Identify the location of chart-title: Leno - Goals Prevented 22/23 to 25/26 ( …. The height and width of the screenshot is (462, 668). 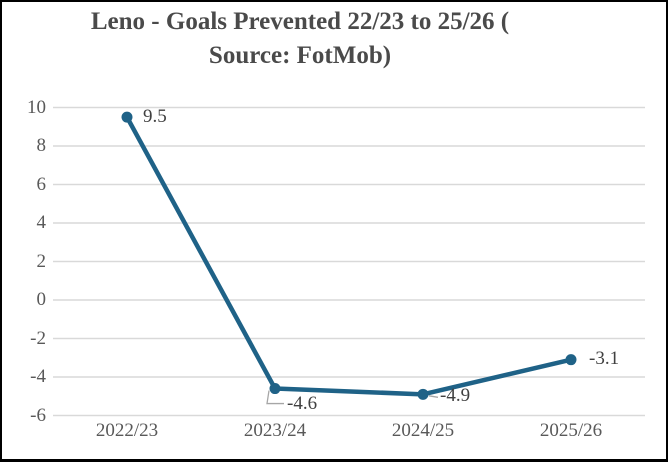
(300, 39).